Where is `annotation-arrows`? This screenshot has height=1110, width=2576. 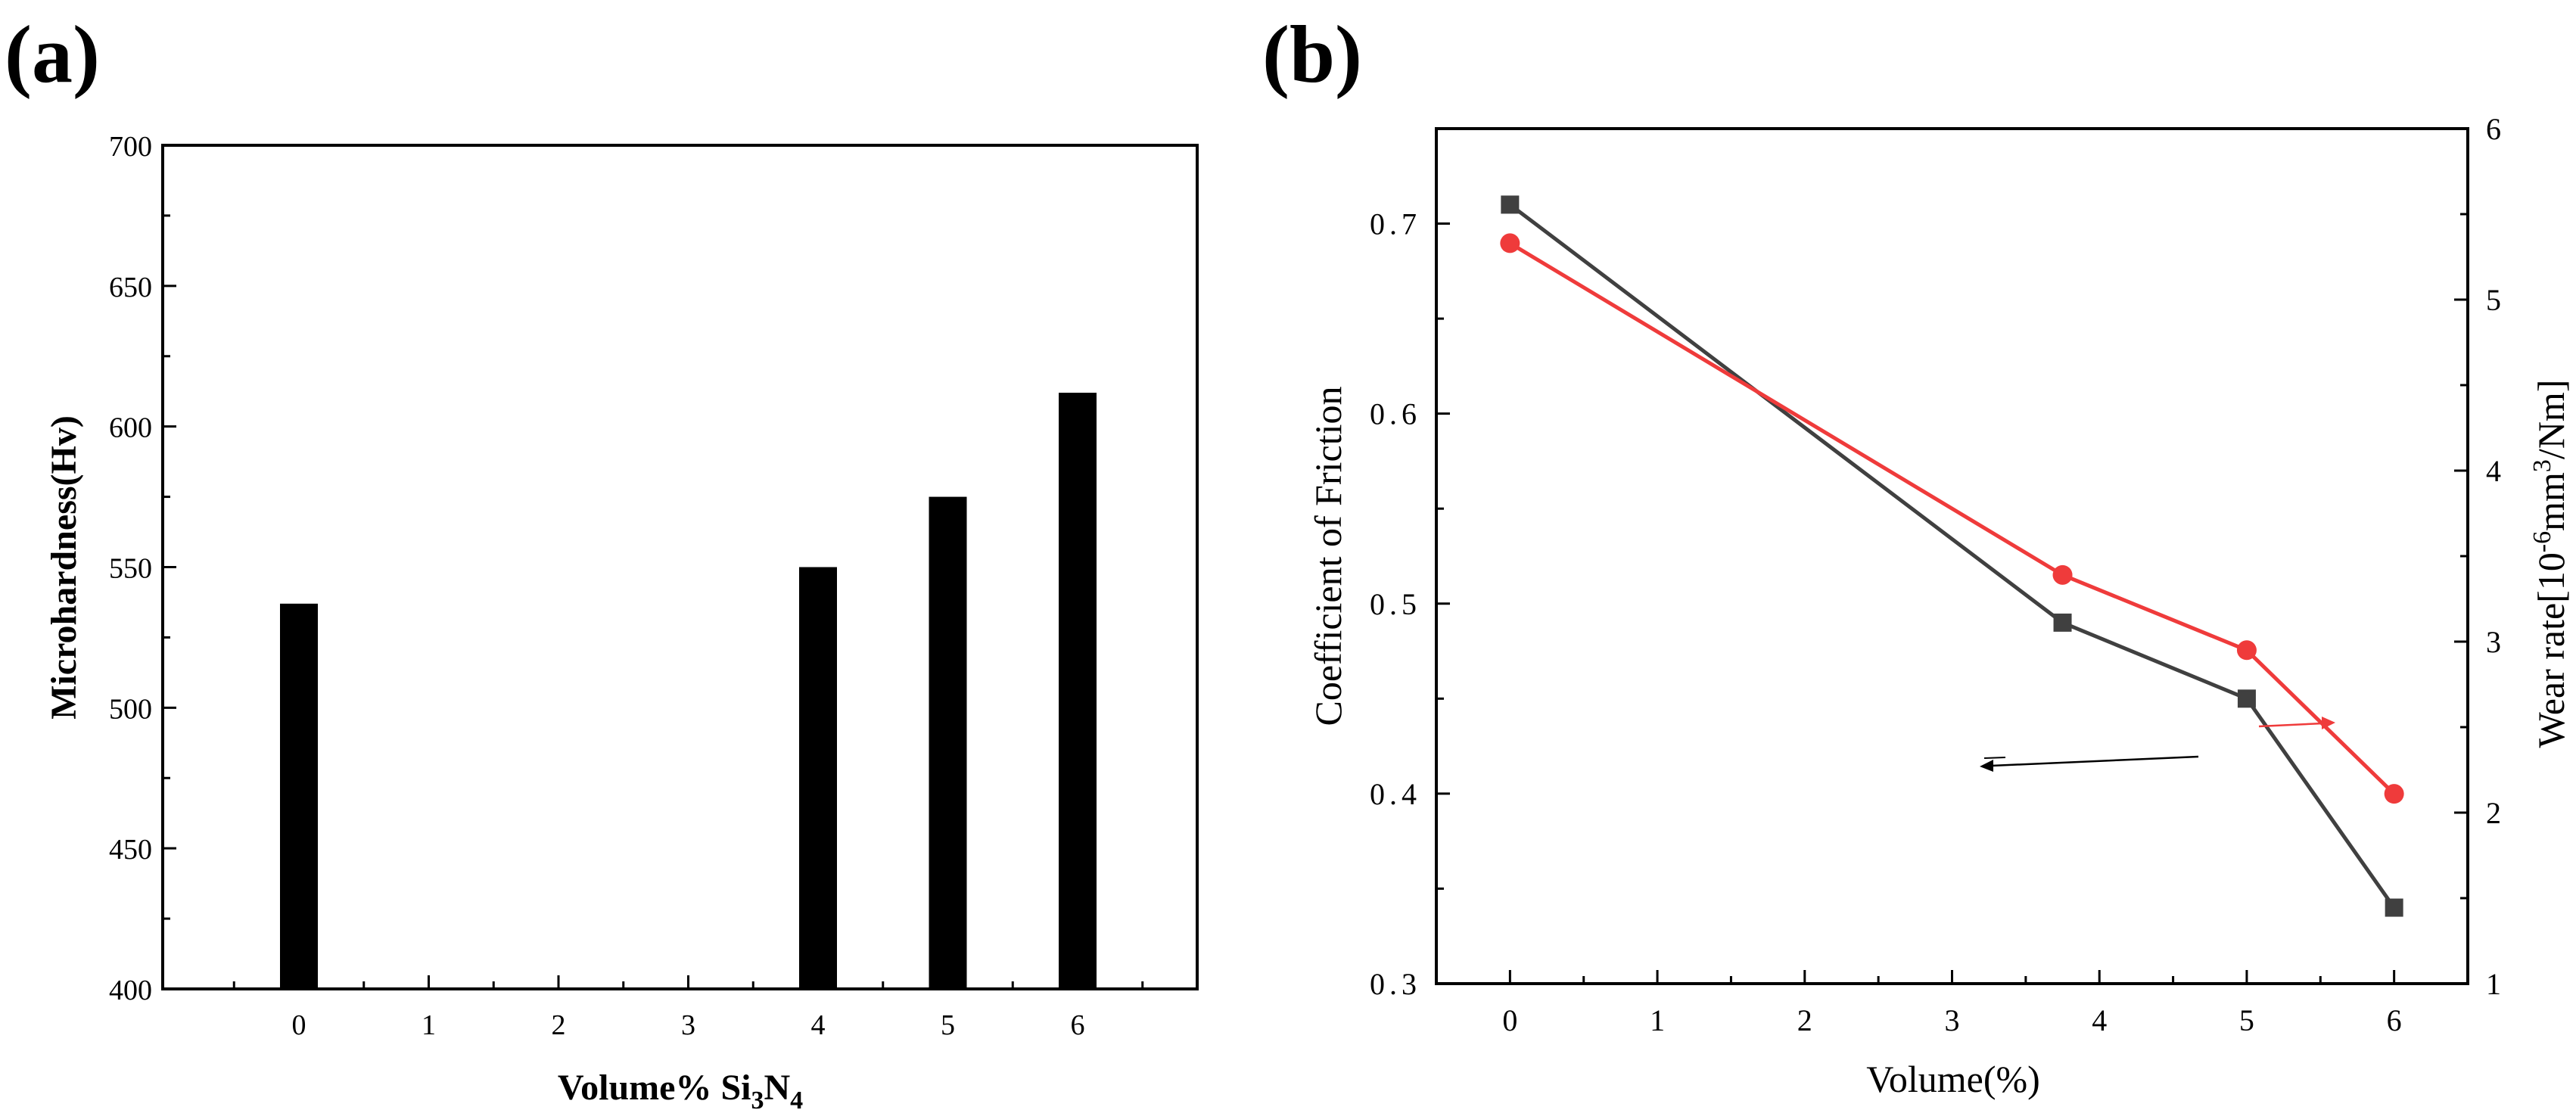 annotation-arrows is located at coordinates (2157, 745).